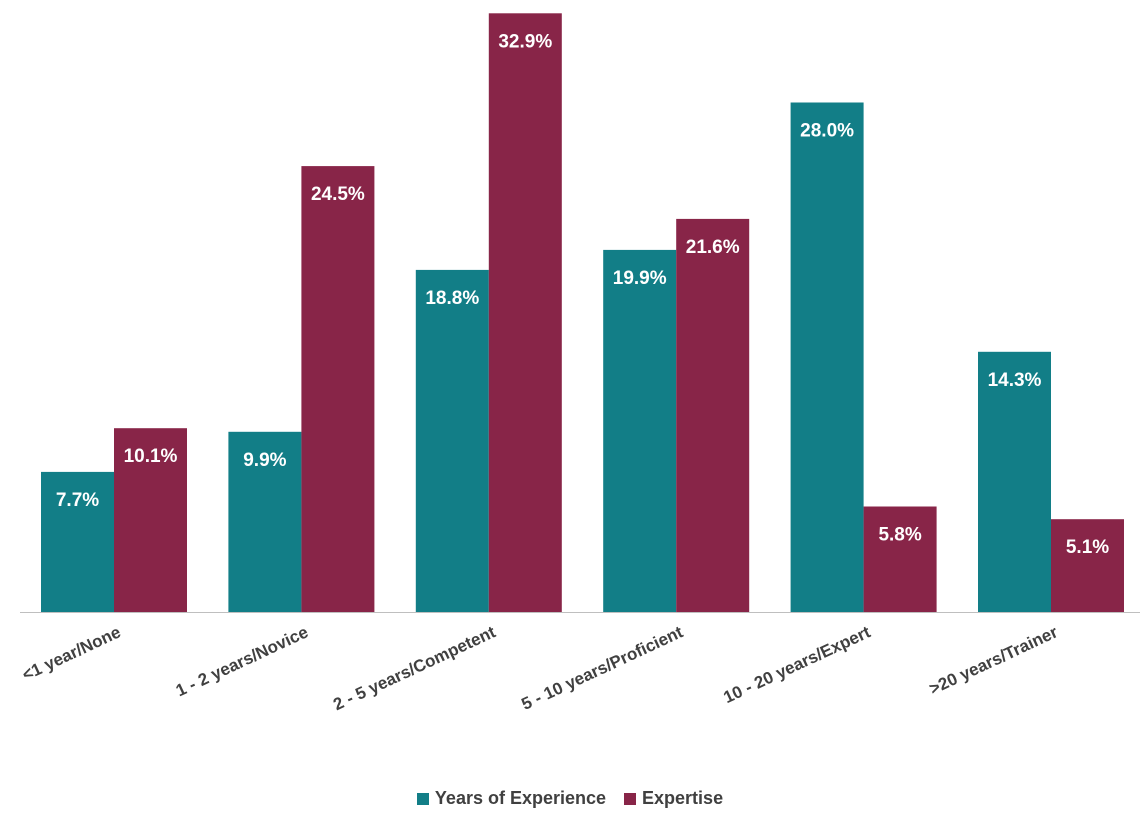 Image resolution: width=1140 pixels, height=814 pixels. I want to click on data-label-series-1-cat-1: 24.5%, so click(338, 194).